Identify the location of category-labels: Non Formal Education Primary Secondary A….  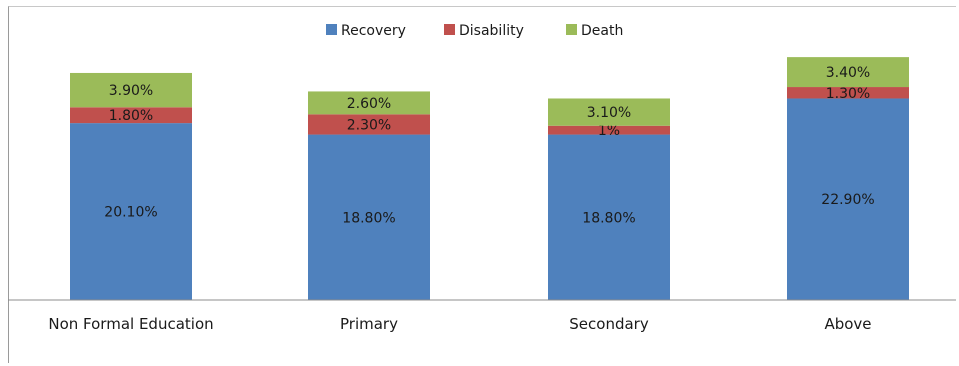
(459, 324).